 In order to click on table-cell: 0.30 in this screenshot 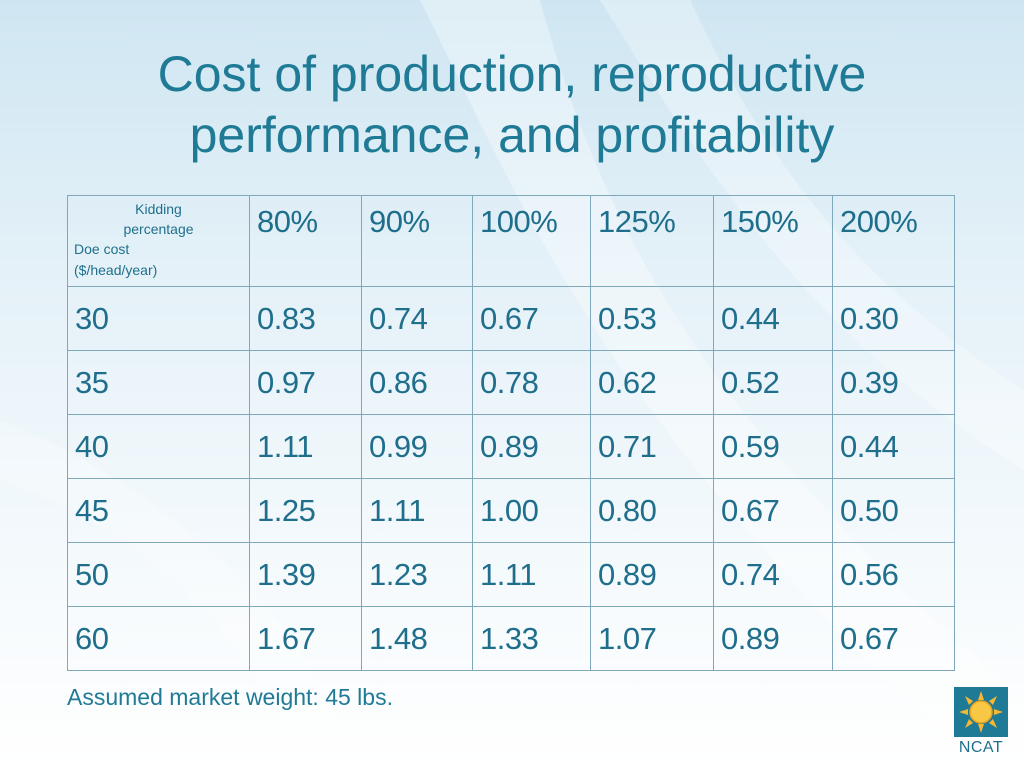, I will do `click(893, 318)`.